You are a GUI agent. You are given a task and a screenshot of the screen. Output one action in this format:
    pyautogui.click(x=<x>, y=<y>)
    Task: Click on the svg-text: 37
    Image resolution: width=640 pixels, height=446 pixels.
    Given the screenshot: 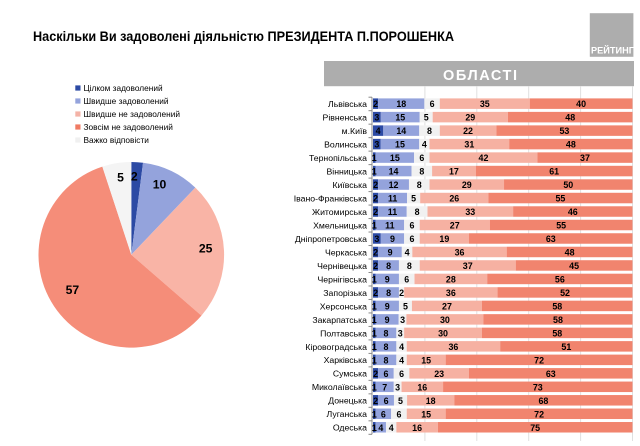 What is the action you would take?
    pyautogui.click(x=468, y=266)
    